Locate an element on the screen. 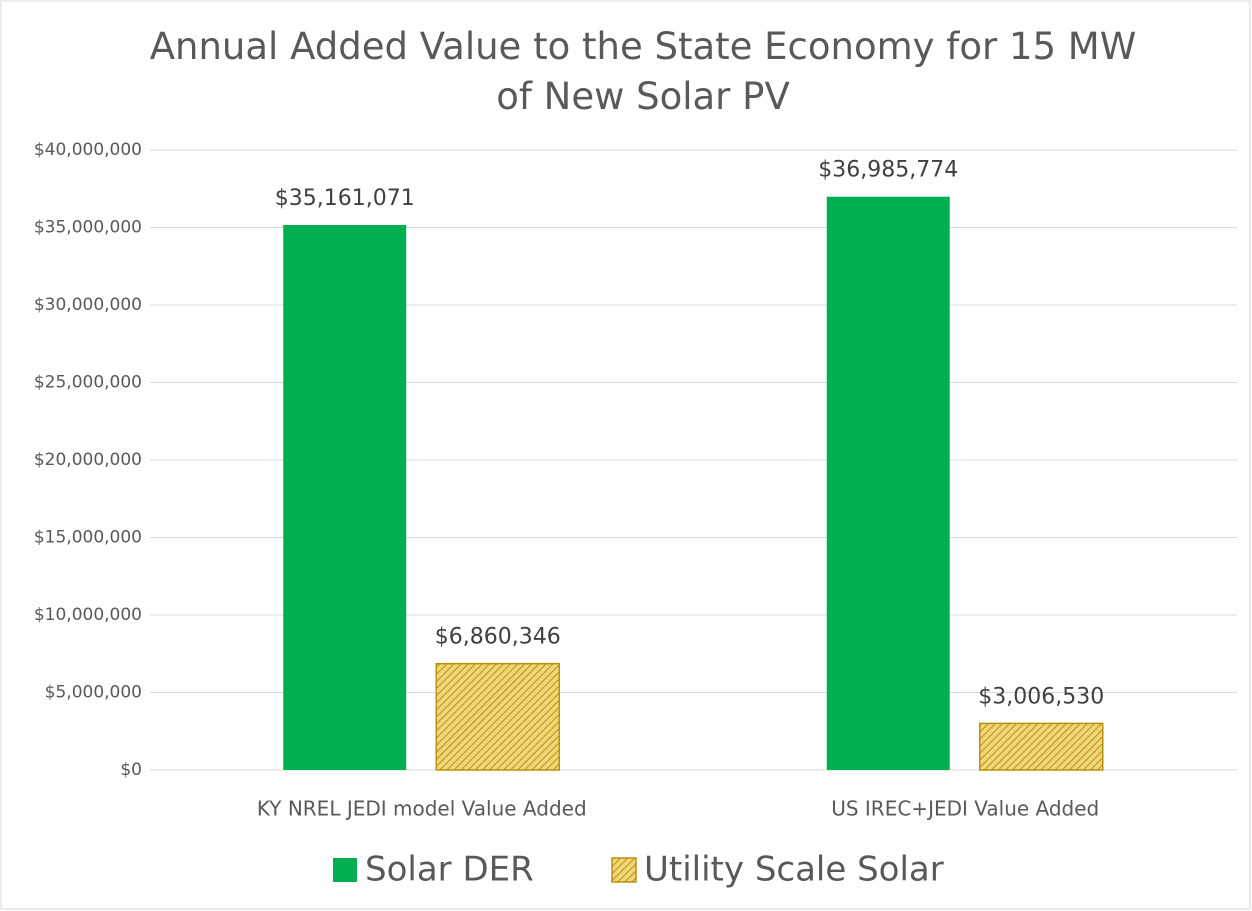  x-tick-label: KY NREL JEDI model Value Added is located at coordinates (422, 809).